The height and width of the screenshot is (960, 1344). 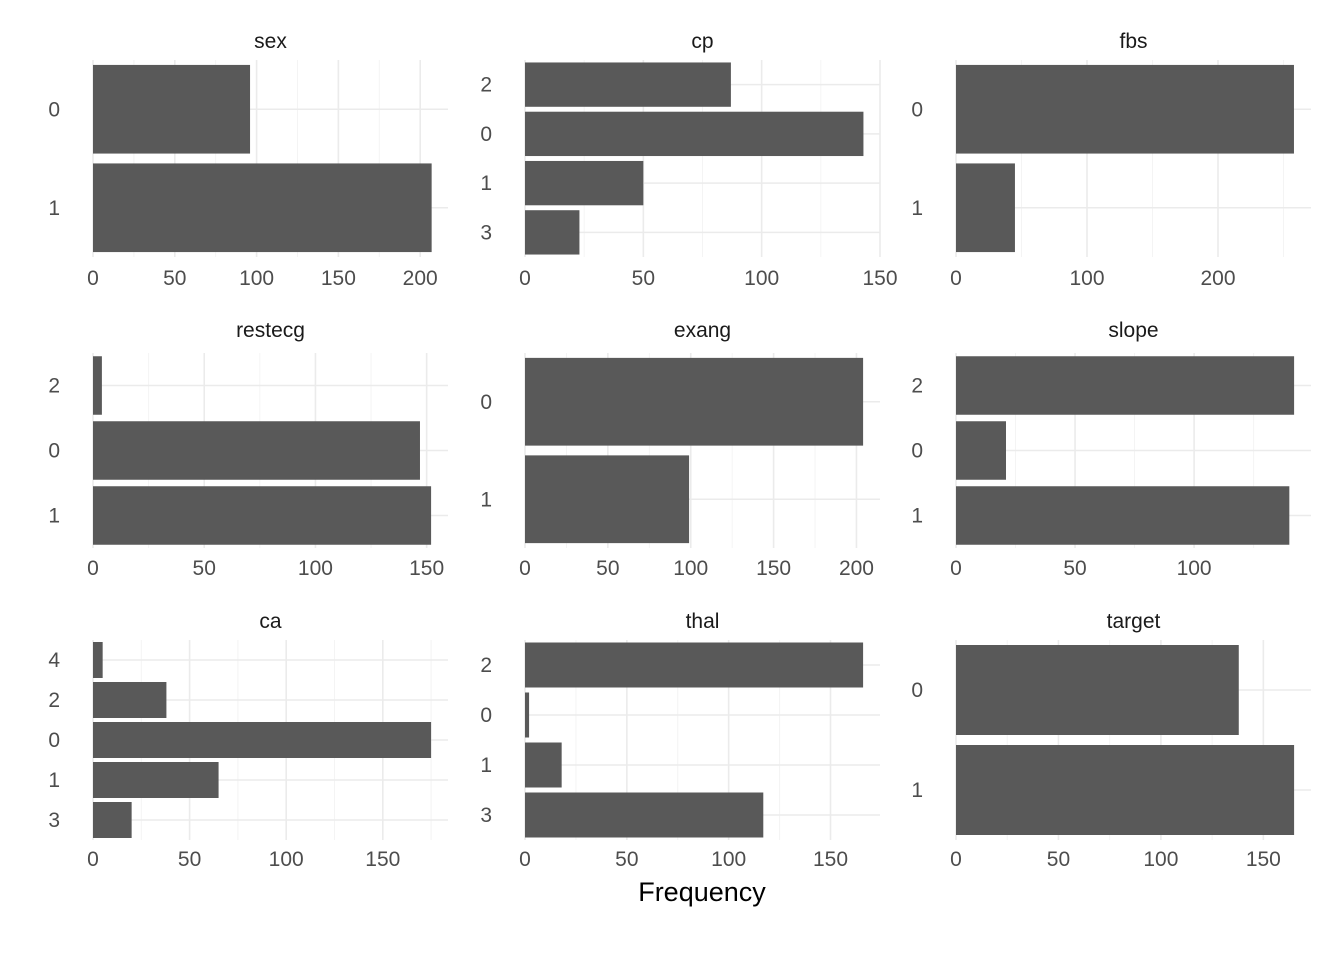 What do you see at coordinates (54, 780) in the screenshot?
I see `facet-ca-y-tick-label: 1` at bounding box center [54, 780].